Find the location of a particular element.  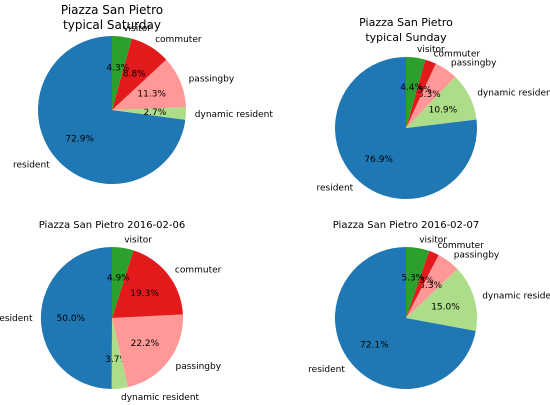

slice-percent-dynamic-resident: 15.0% is located at coordinates (445, 307).